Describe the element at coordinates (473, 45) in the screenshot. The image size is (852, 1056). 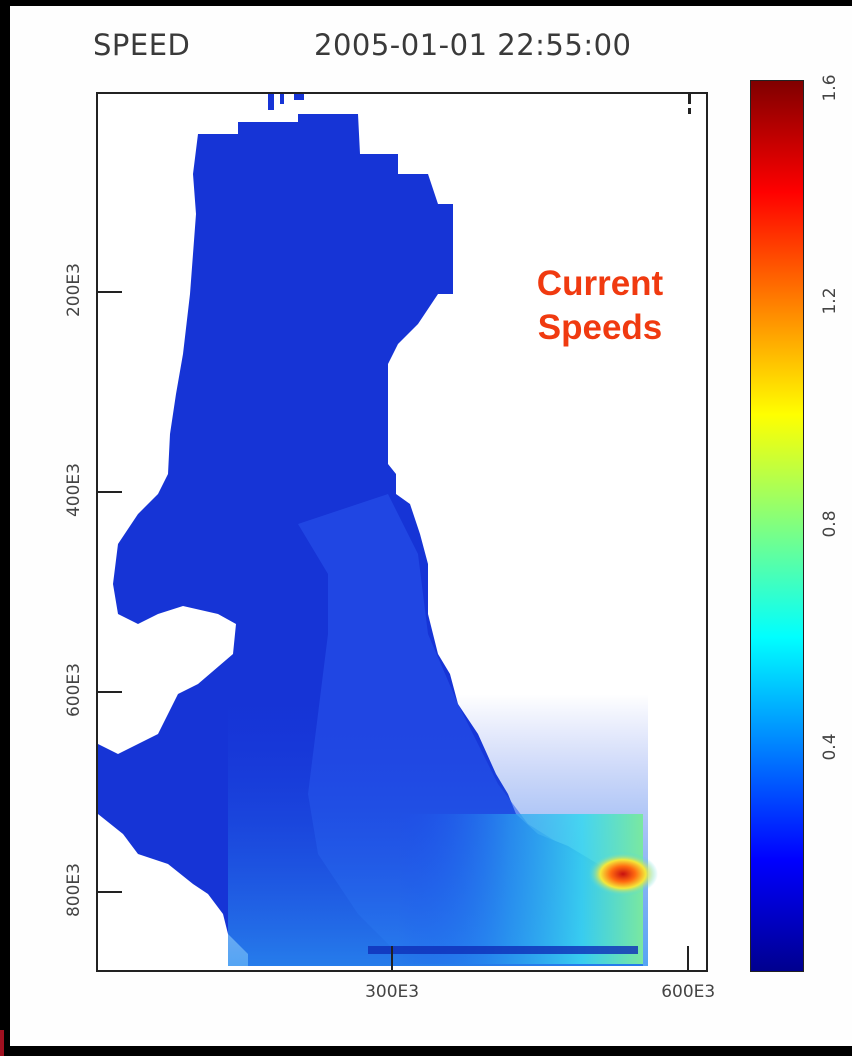
I see `chart-timestamp: 2005-01-01 22:55:00` at that location.